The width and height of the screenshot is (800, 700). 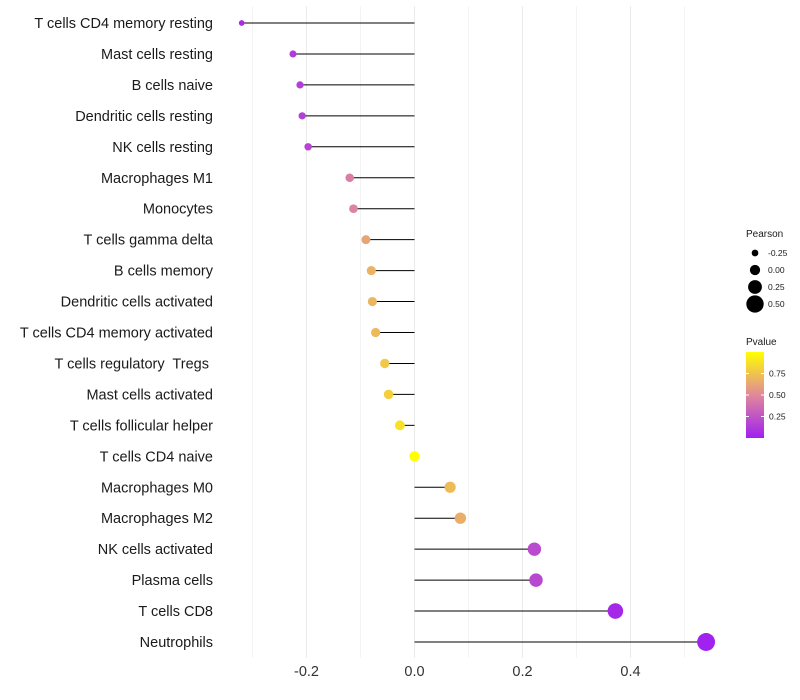 I want to click on category-label: T cells CD4 memory activated, so click(x=116, y=334).